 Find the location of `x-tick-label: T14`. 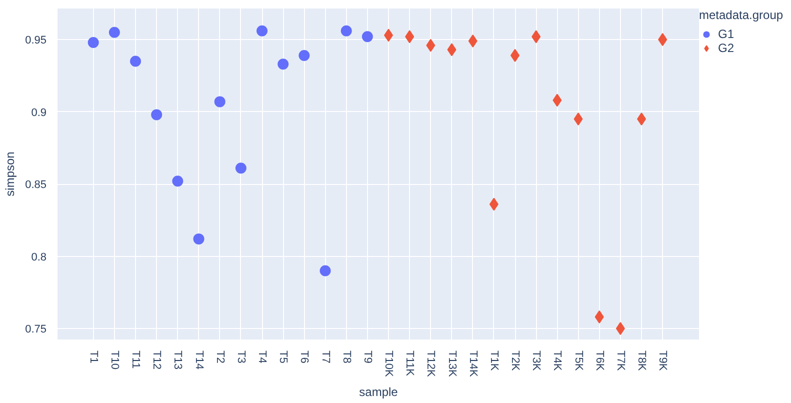

x-tick-label: T14 is located at coordinates (198, 360).